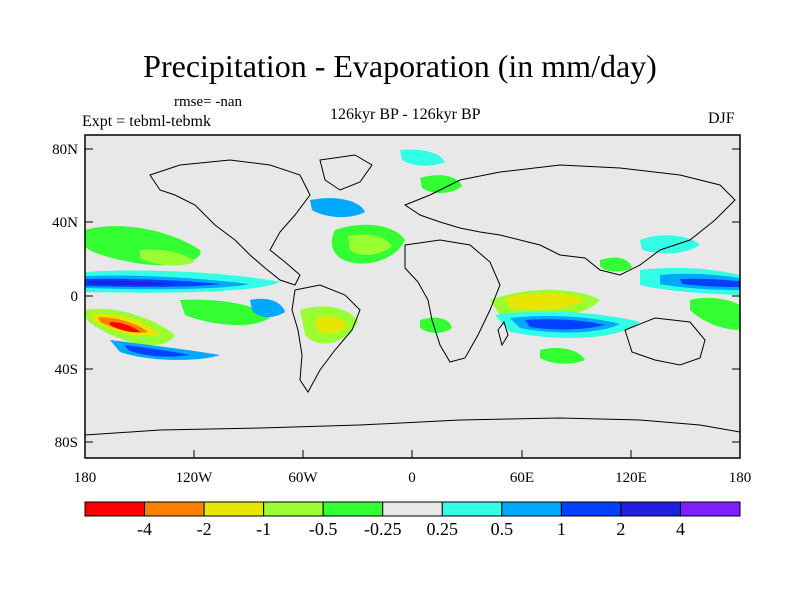  I want to click on colorbar-label: 2, so click(620, 529).